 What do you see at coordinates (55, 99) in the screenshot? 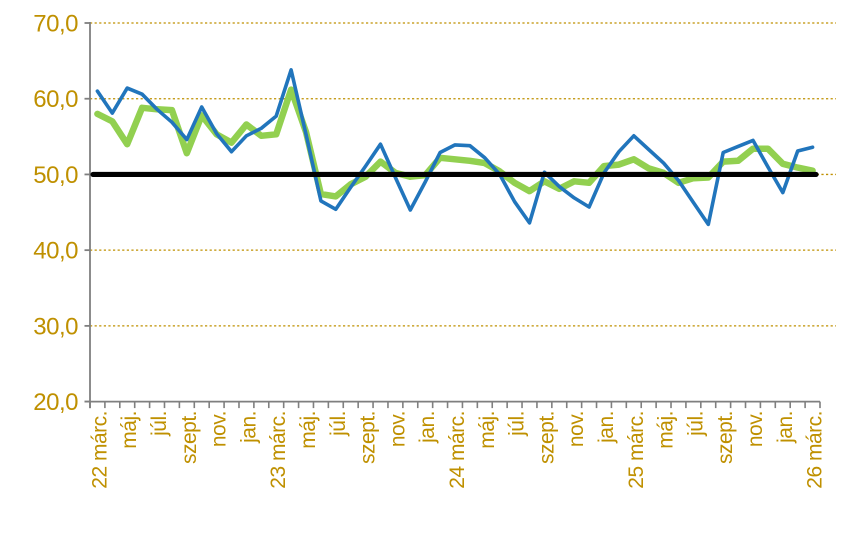
I see `y-axis-label: 60,0` at bounding box center [55, 99].